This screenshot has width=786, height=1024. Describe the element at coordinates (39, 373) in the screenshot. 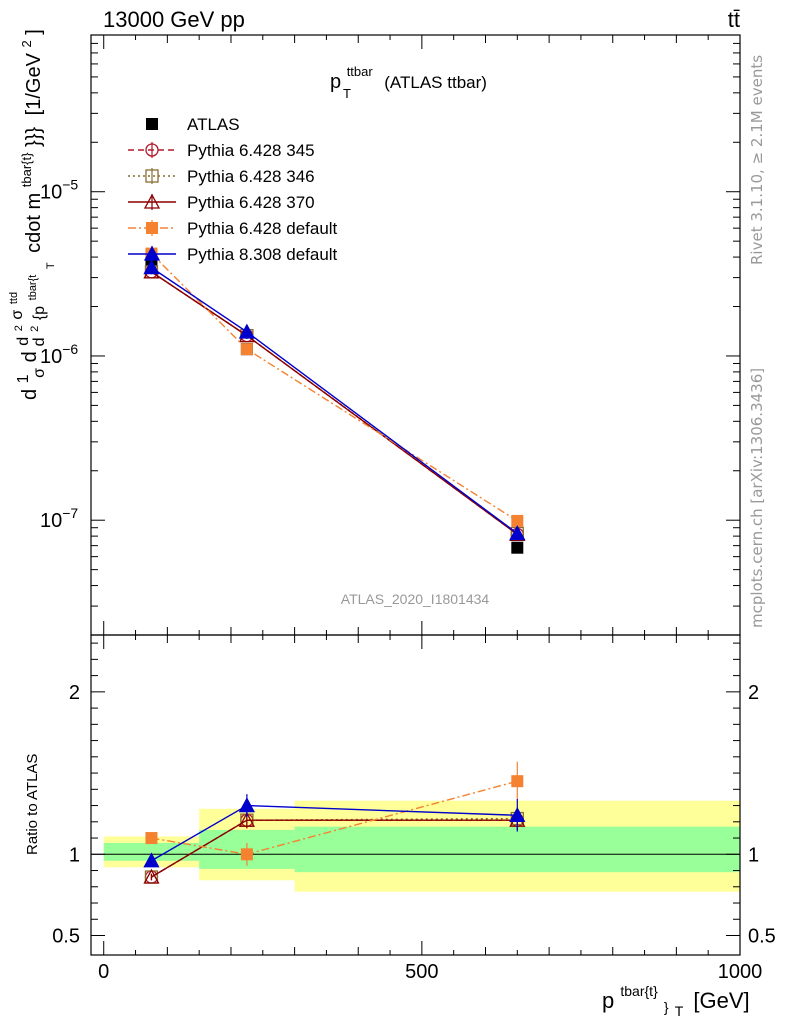

I see `ylabel-part-2: σ` at that location.